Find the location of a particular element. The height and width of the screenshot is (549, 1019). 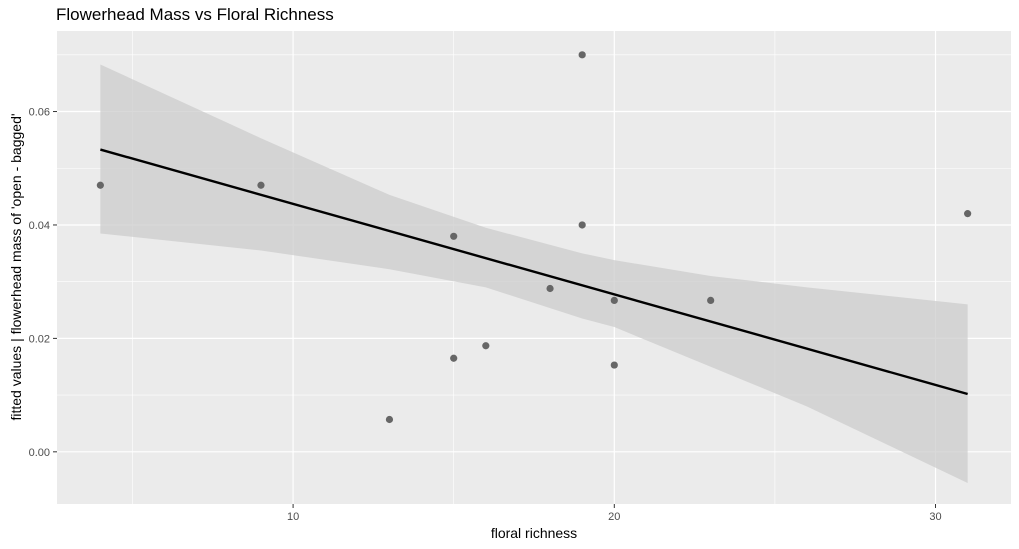

x-axis-ticks: 10 20 30 is located at coordinates (614, 513).